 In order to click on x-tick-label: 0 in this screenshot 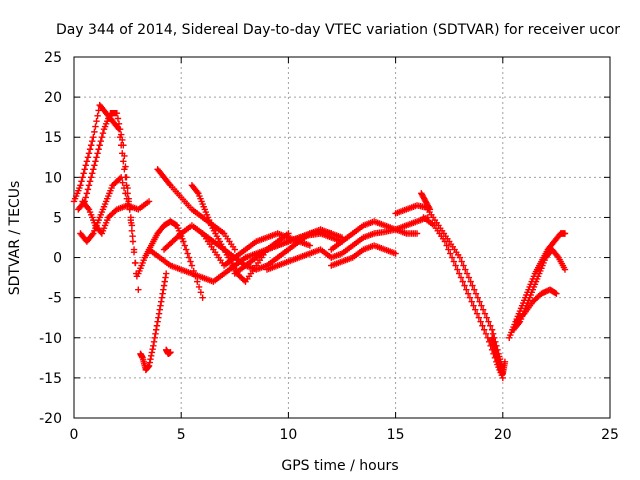, I will do `click(74, 435)`.